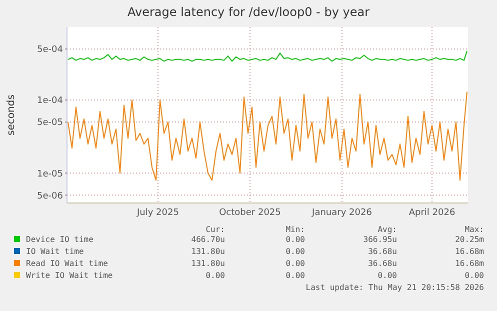 Image resolution: width=497 pixels, height=311 pixels. I want to click on text: 20.25m, so click(469, 239).